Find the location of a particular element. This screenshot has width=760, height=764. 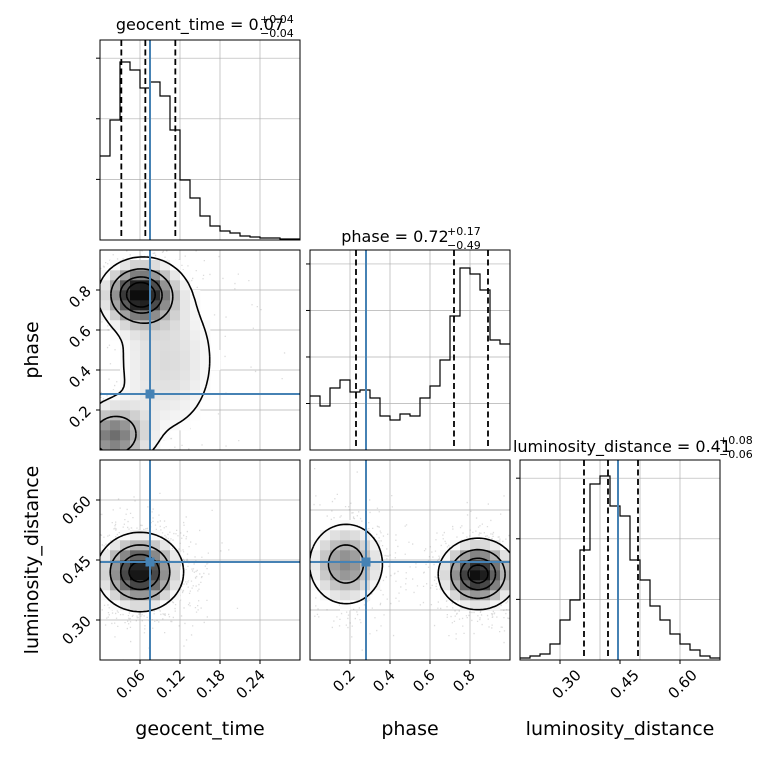

phase-hist-frame is located at coordinates (410, 350).